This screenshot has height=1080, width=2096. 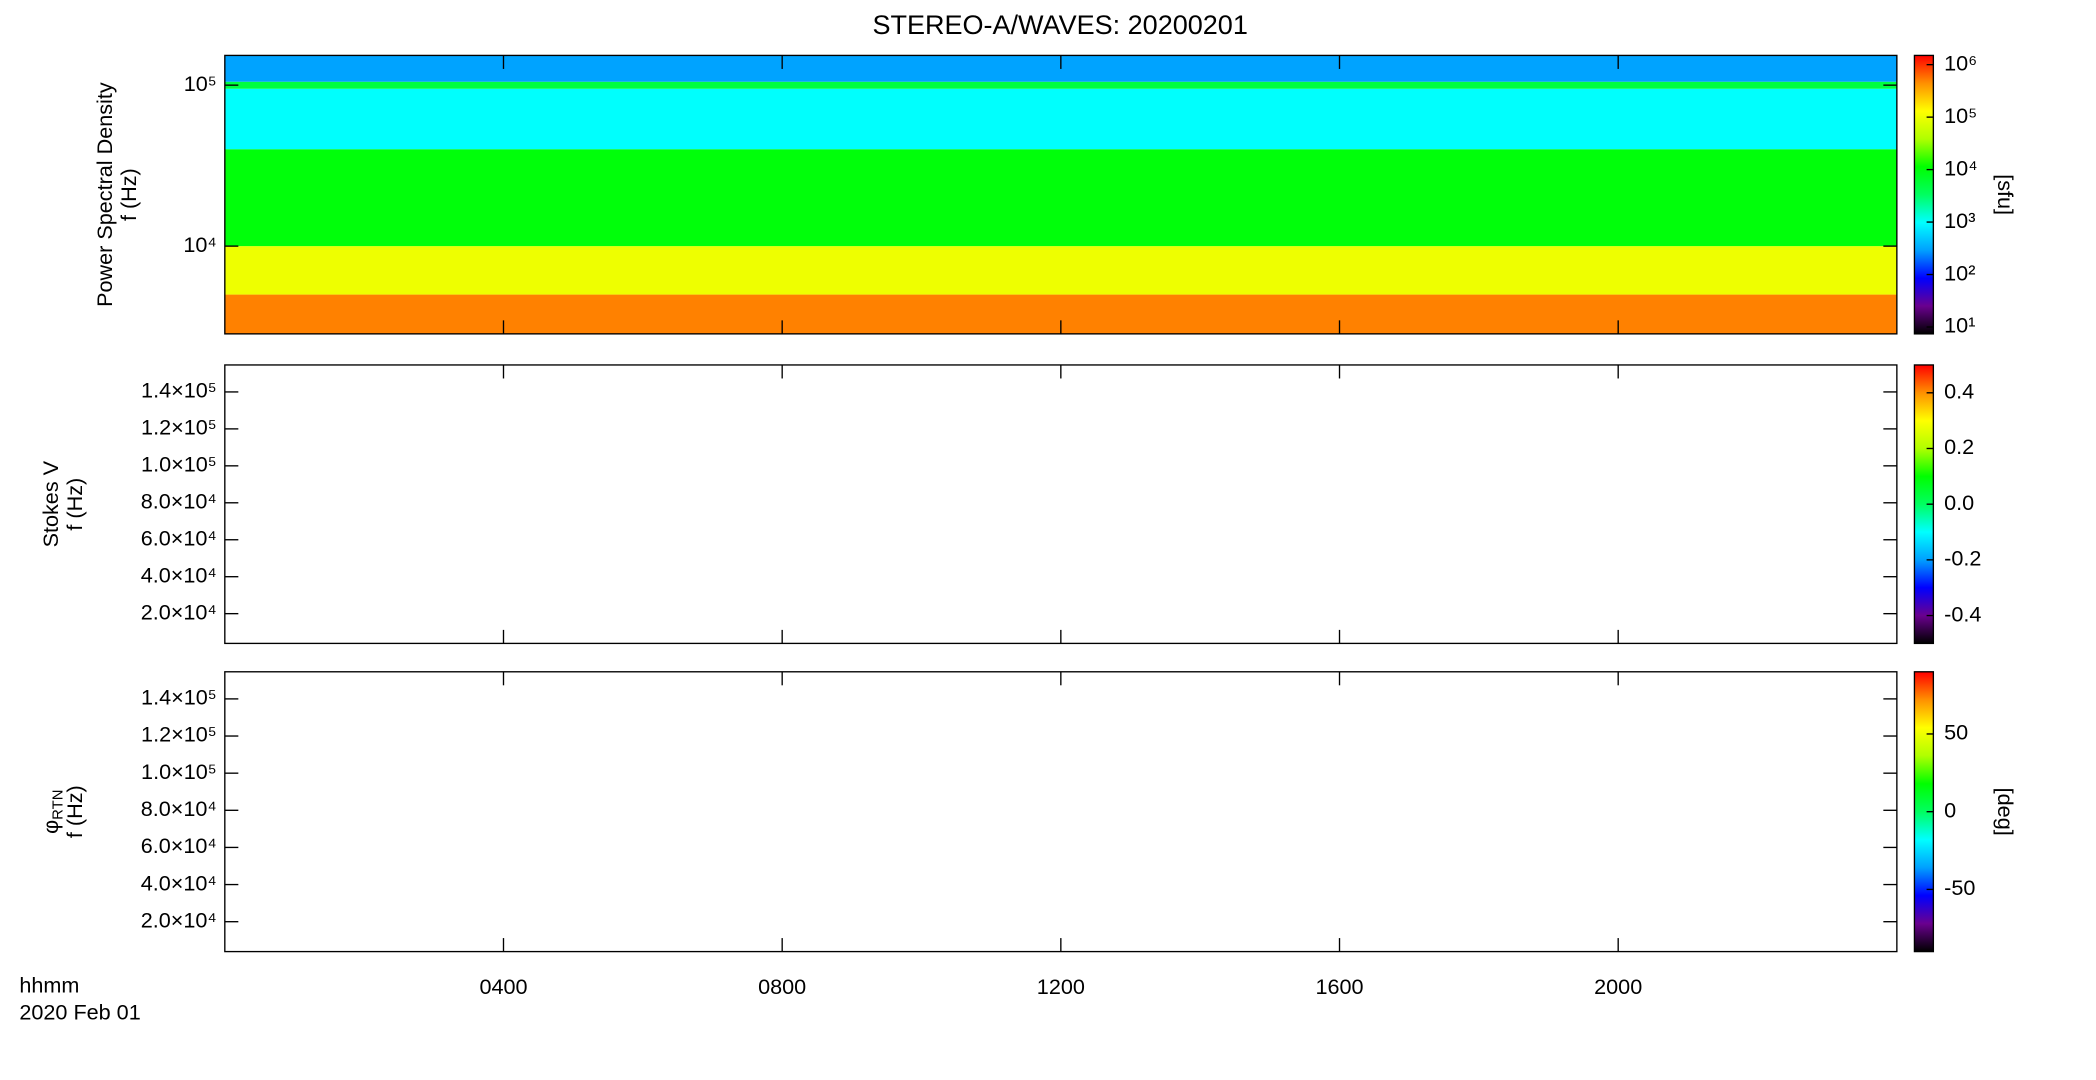 I want to click on y-tick-label: 10⁴, so click(x=199, y=244).